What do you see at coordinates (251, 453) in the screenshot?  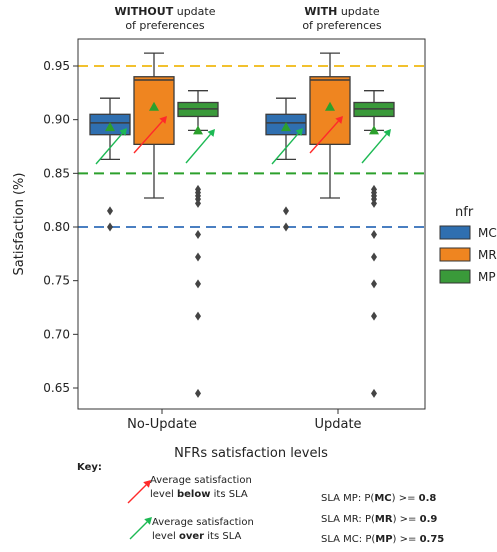 I see `x-axis-label: NFRs satisfaction levels` at bounding box center [251, 453].